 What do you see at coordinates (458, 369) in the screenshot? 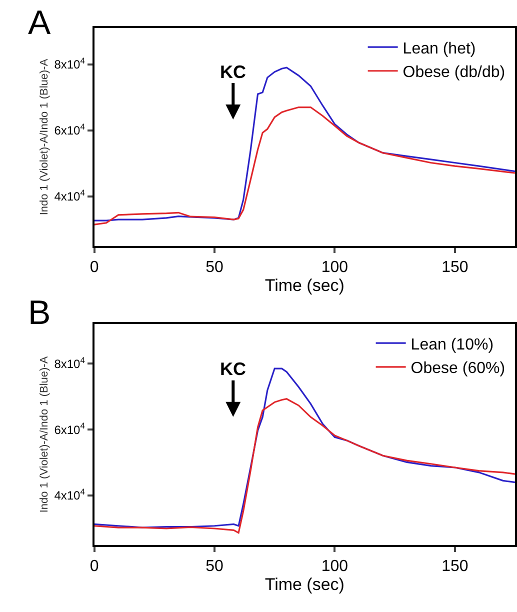
I see `legend-label: Obese (60%)` at bounding box center [458, 369].